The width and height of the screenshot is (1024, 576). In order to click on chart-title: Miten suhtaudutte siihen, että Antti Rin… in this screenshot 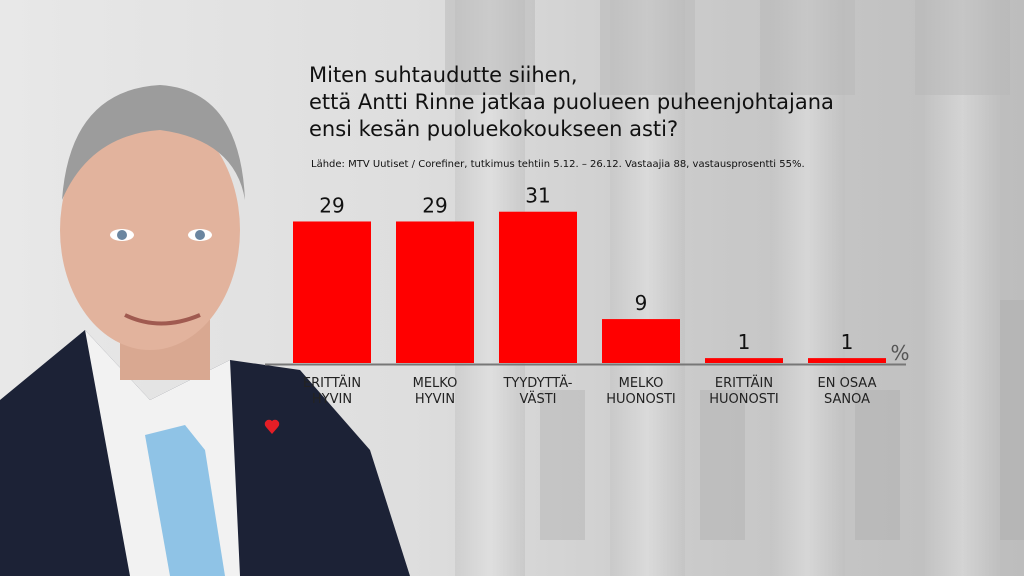, I will do `click(571, 102)`.